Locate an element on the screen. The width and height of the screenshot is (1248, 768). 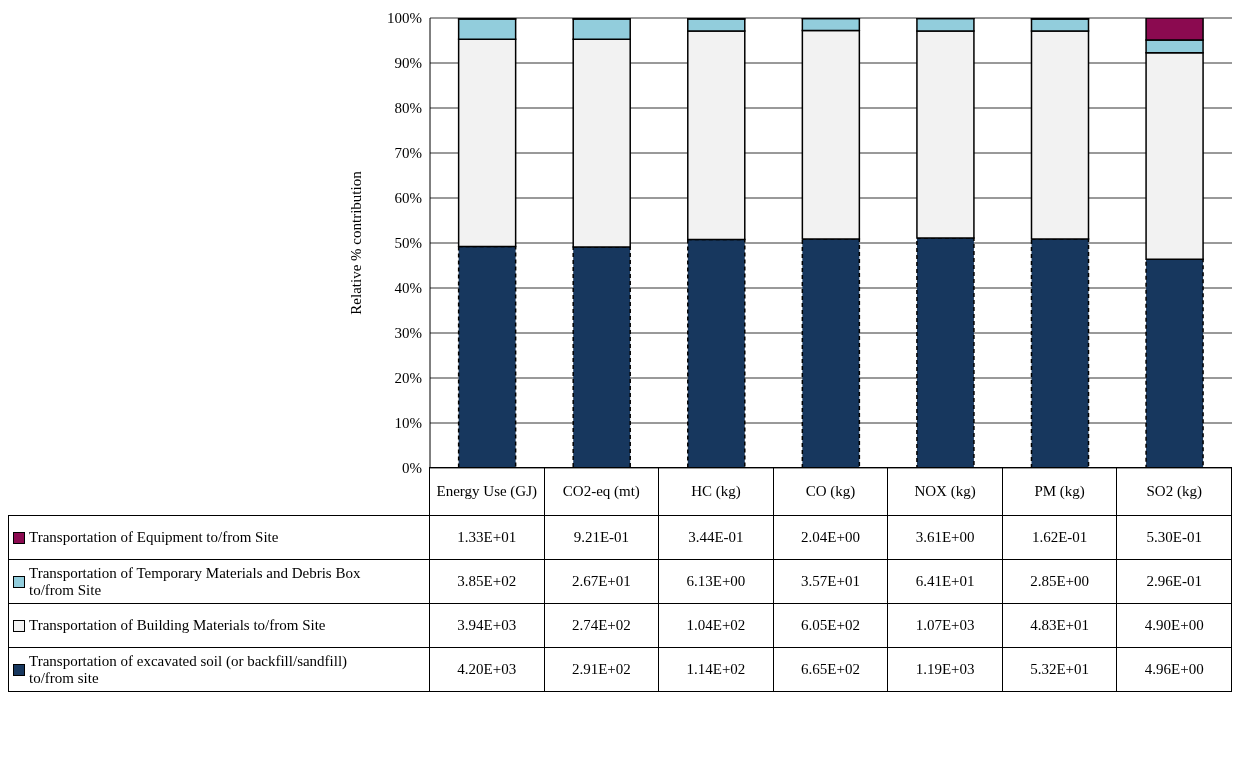
text: 5.30E-01 is located at coordinates (1174, 537).